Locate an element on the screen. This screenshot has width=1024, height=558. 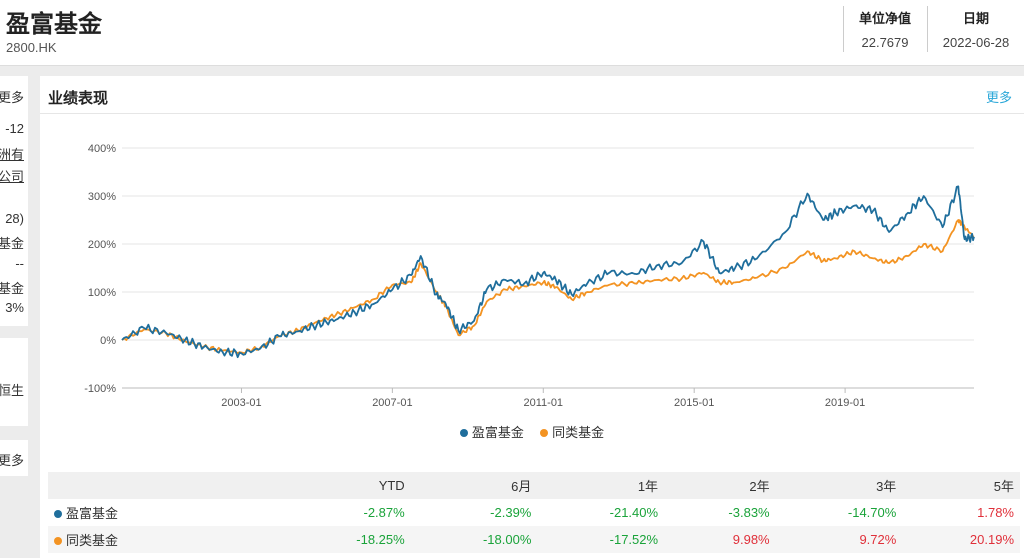
row-name: 盈富基金 is located at coordinates (92, 513).